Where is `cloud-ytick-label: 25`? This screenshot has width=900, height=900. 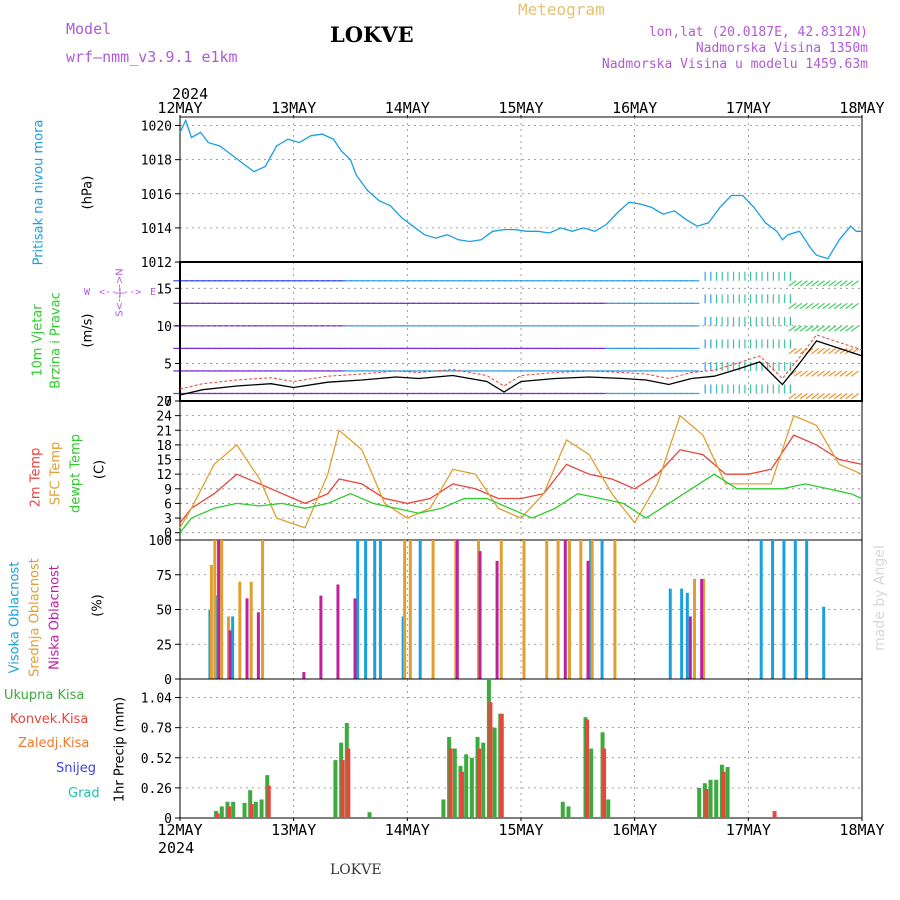
cloud-ytick-label: 25 is located at coordinates (164, 645).